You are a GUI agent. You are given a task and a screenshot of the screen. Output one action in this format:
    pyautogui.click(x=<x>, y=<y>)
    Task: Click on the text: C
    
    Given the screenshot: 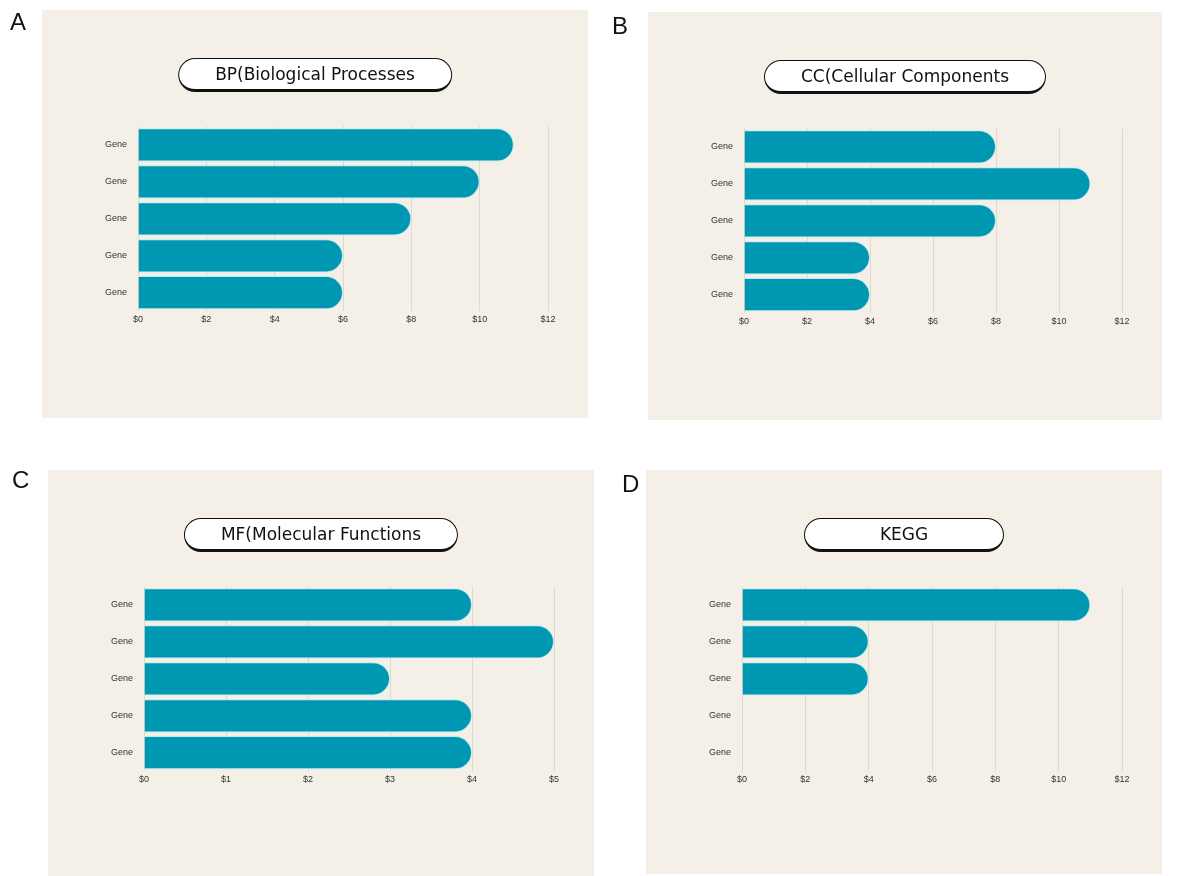 What is the action you would take?
    pyautogui.click(x=21, y=480)
    